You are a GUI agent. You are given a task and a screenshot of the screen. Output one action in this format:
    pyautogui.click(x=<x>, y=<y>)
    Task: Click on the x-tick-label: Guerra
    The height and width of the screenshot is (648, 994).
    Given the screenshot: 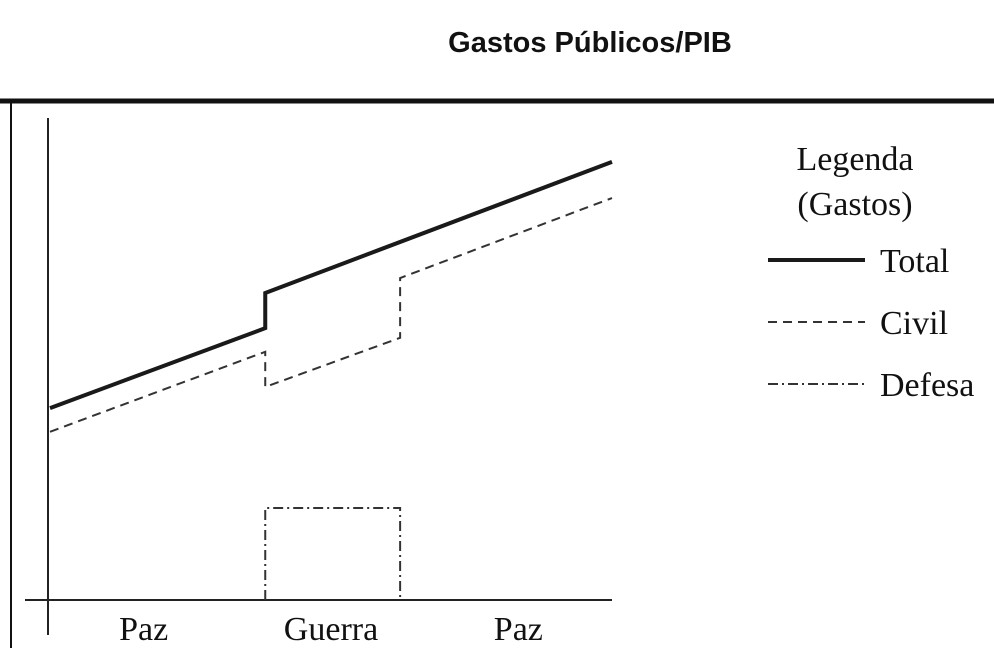 What is the action you would take?
    pyautogui.click(x=331, y=629)
    